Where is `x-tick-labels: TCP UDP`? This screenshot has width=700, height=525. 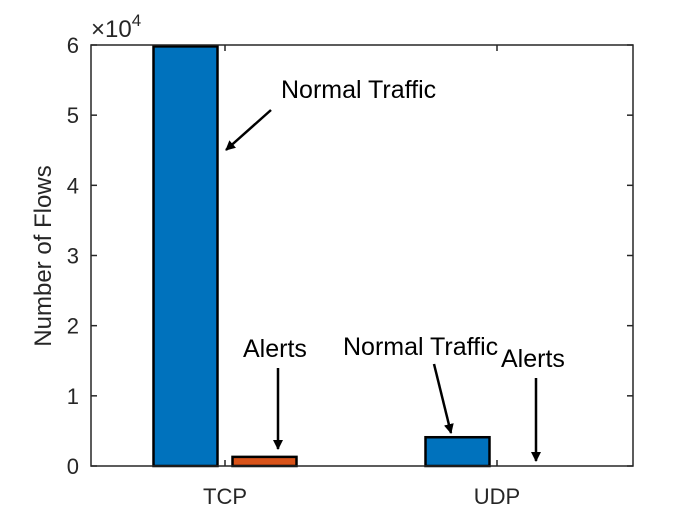
x-tick-labels: TCP UDP is located at coordinates (361, 496).